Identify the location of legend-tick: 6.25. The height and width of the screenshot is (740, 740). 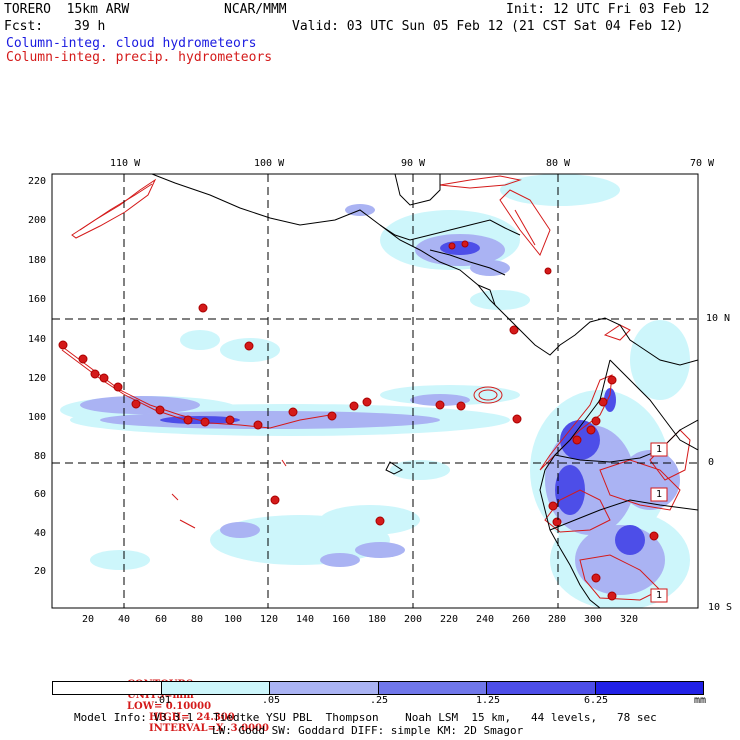
(596, 700).